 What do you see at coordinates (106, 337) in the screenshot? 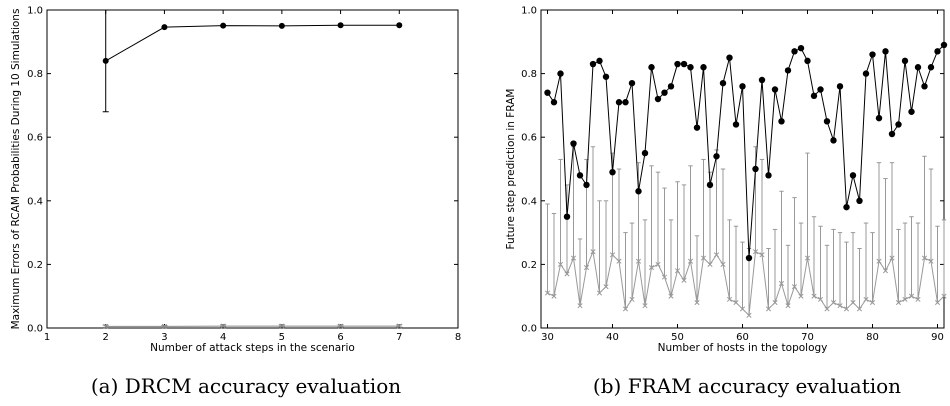
I see `x-tick-label: 2` at bounding box center [106, 337].